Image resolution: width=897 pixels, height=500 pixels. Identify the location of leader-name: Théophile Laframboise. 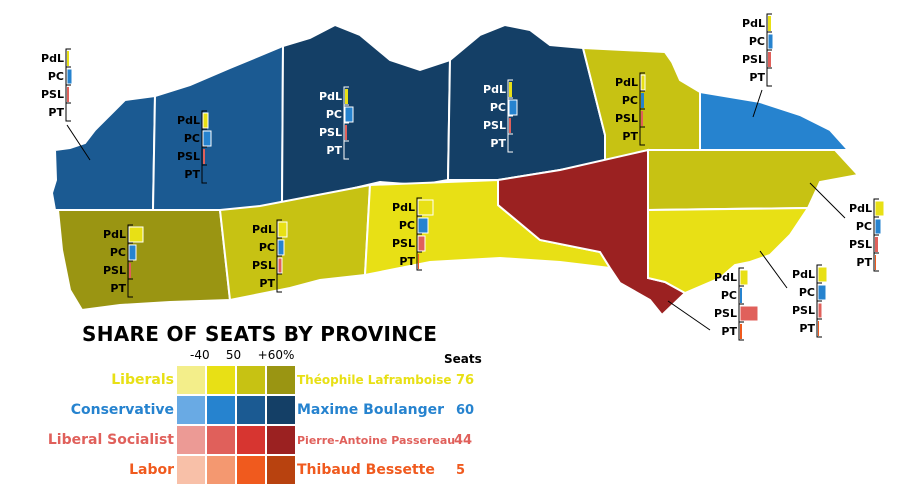
(374, 380).